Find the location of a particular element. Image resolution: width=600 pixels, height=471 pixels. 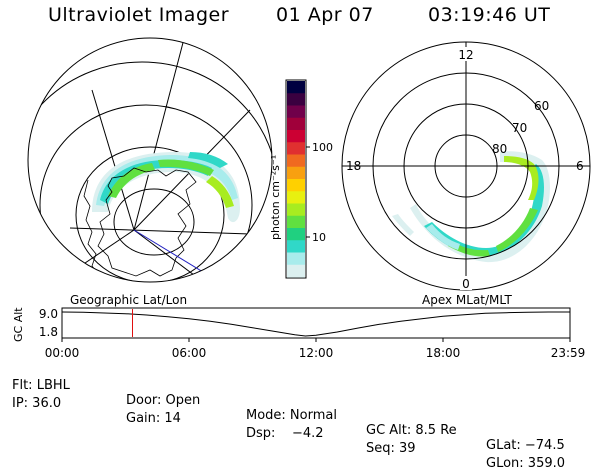

aurora-oval-geo is located at coordinates (166, 187).